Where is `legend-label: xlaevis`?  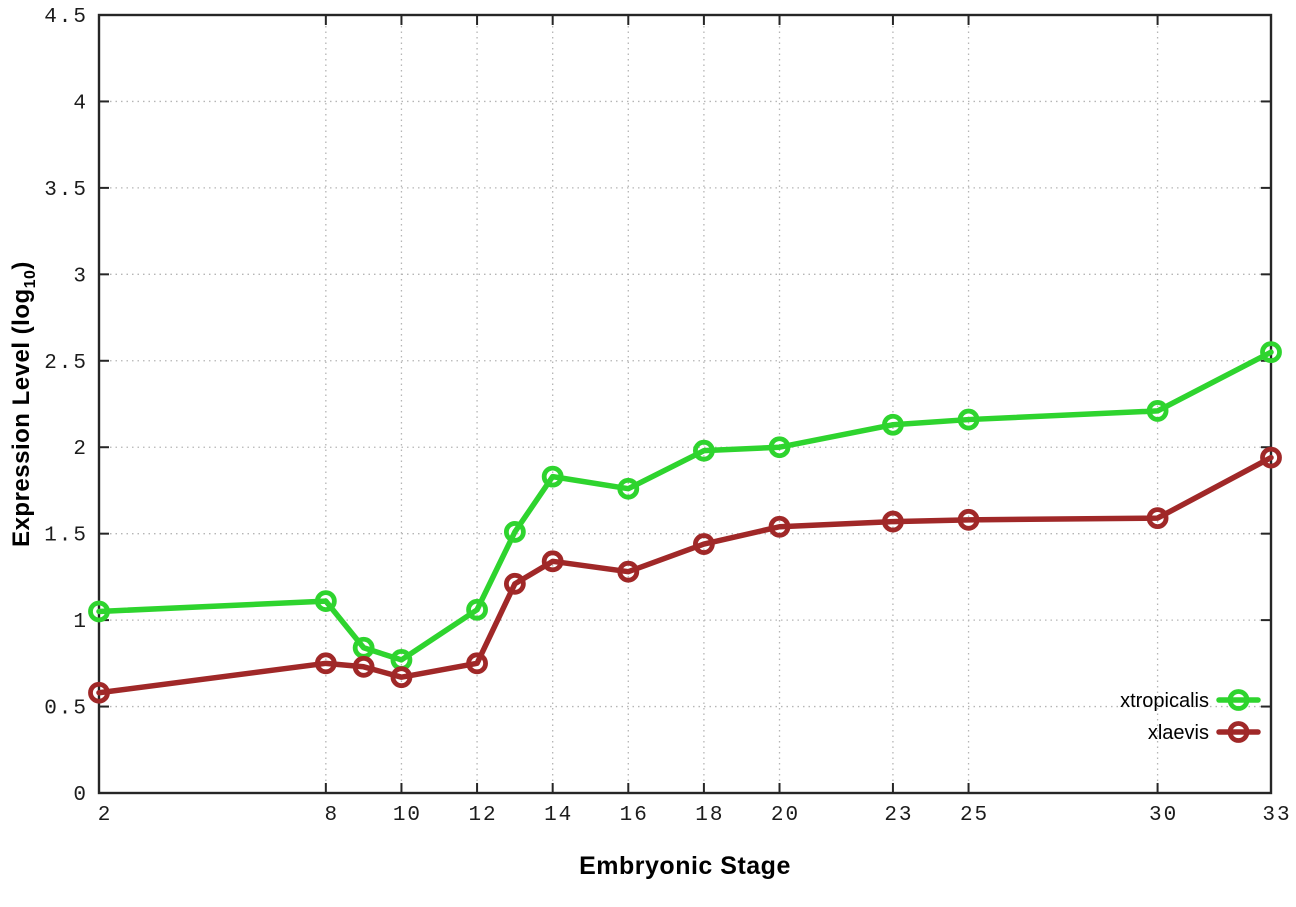 legend-label: xlaevis is located at coordinates (1178, 733).